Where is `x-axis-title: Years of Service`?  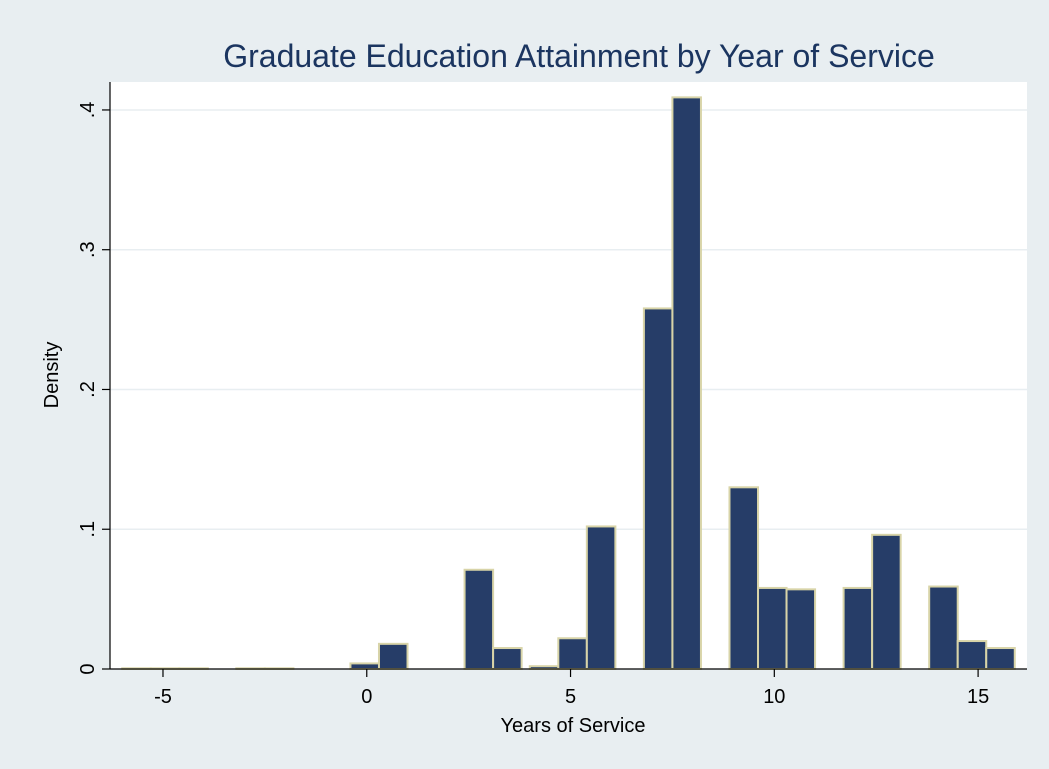 x-axis-title: Years of Service is located at coordinates (573, 726).